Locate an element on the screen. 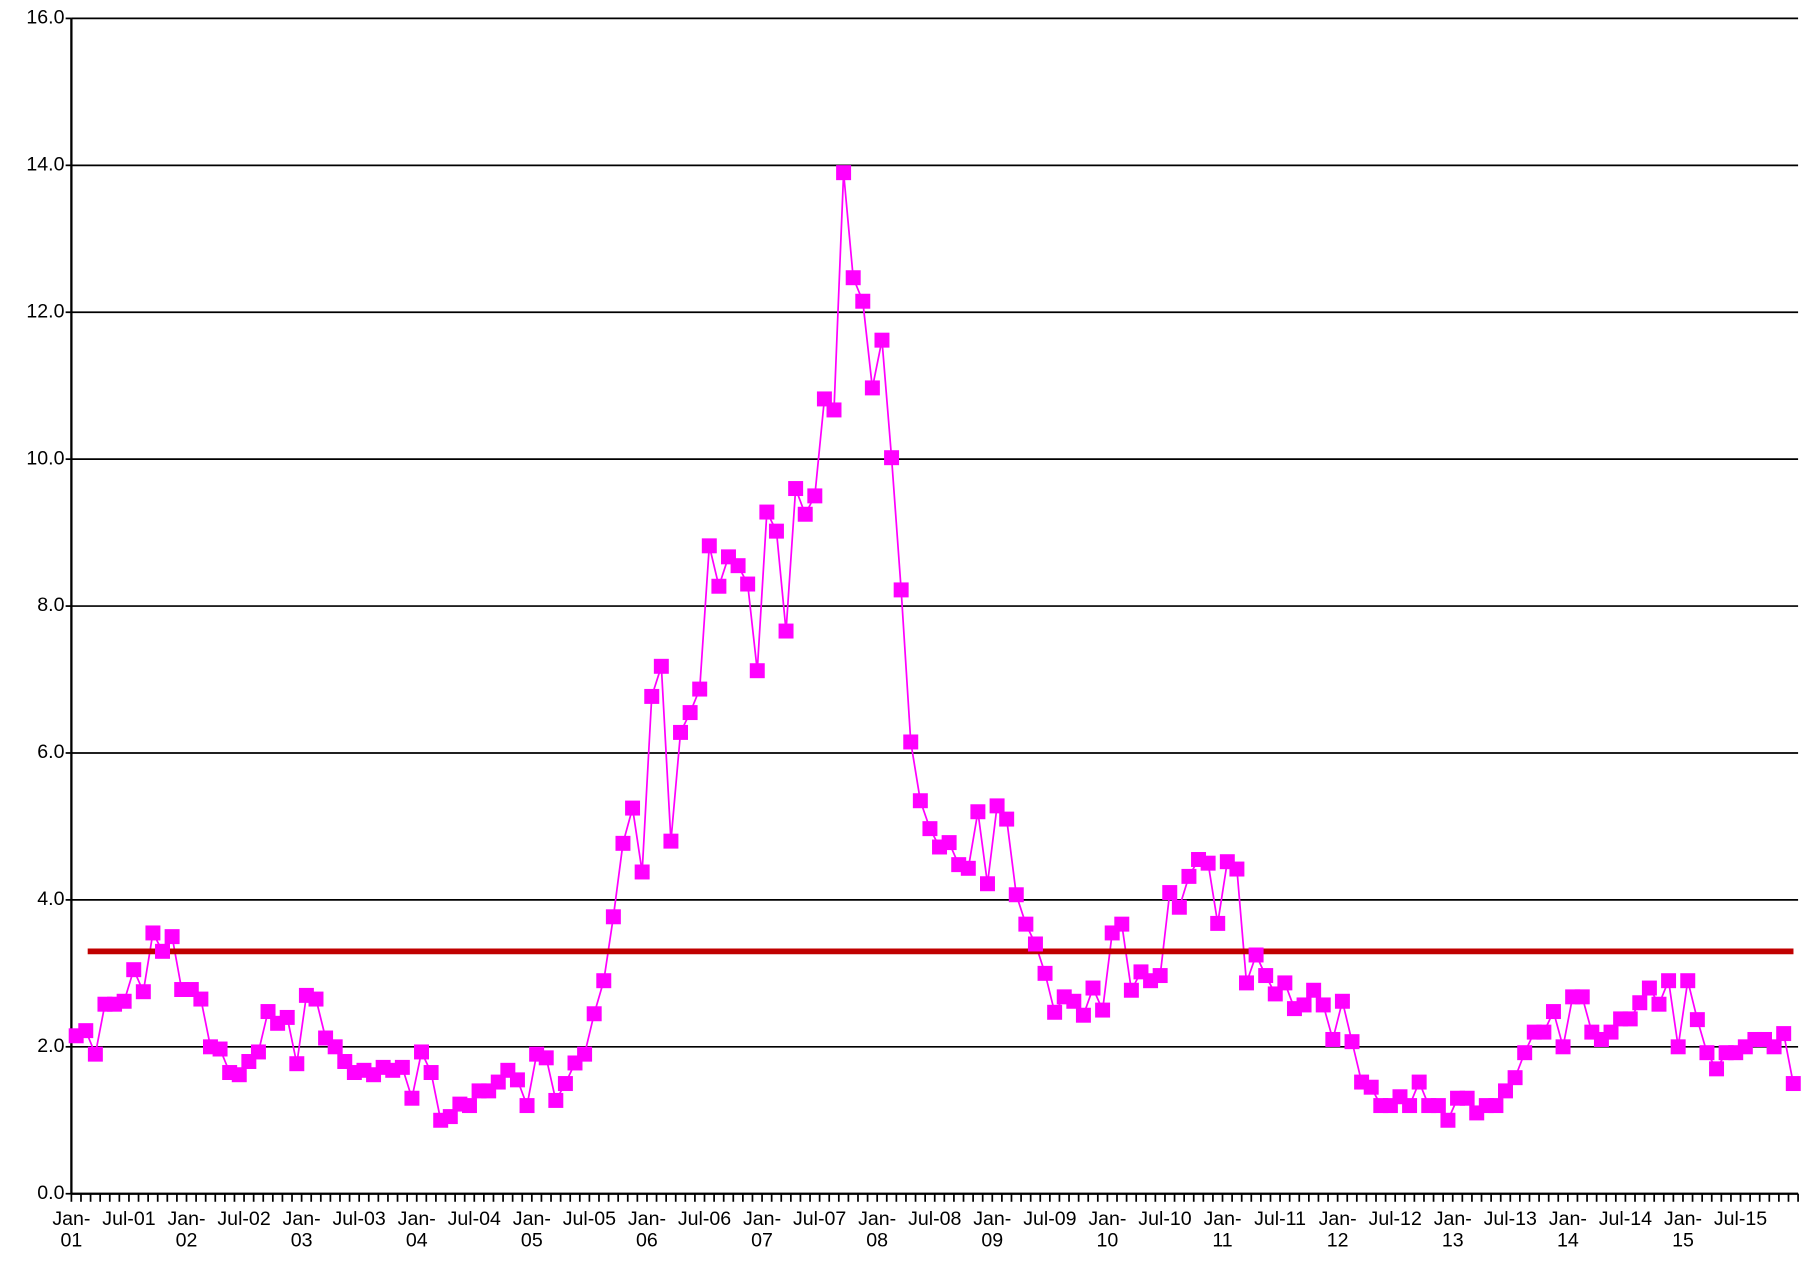 This screenshot has height=1272, width=1805. y-tick-label: 0.0 is located at coordinates (50, 1193).